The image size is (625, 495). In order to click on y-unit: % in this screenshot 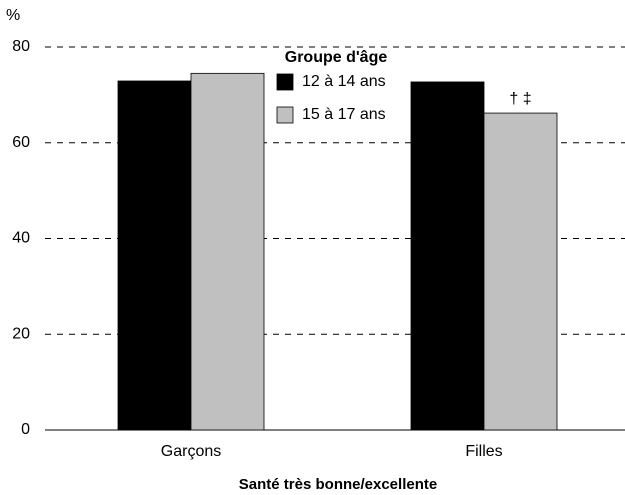, I will do `click(13, 15)`.